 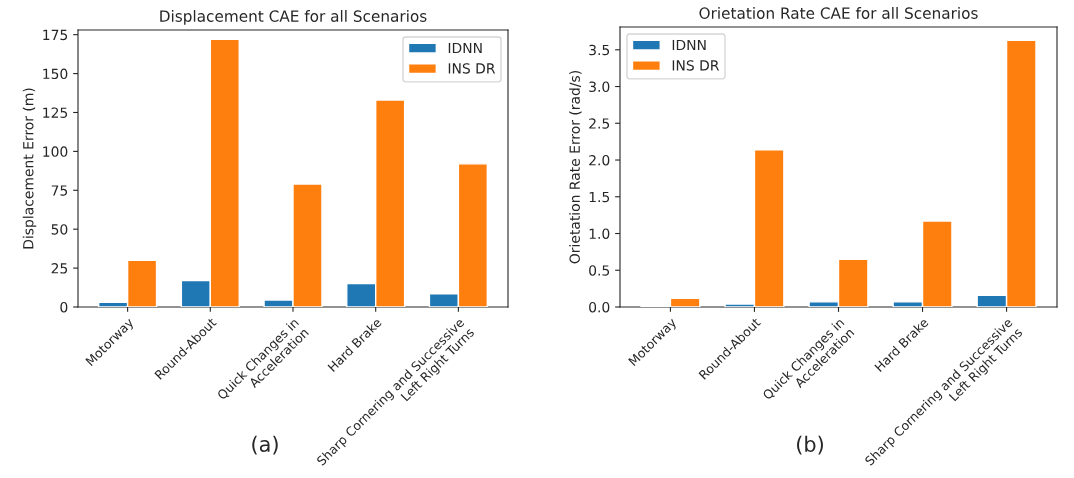 What do you see at coordinates (599, 123) in the screenshot?
I see `y-tick-label: 2.5` at bounding box center [599, 123].